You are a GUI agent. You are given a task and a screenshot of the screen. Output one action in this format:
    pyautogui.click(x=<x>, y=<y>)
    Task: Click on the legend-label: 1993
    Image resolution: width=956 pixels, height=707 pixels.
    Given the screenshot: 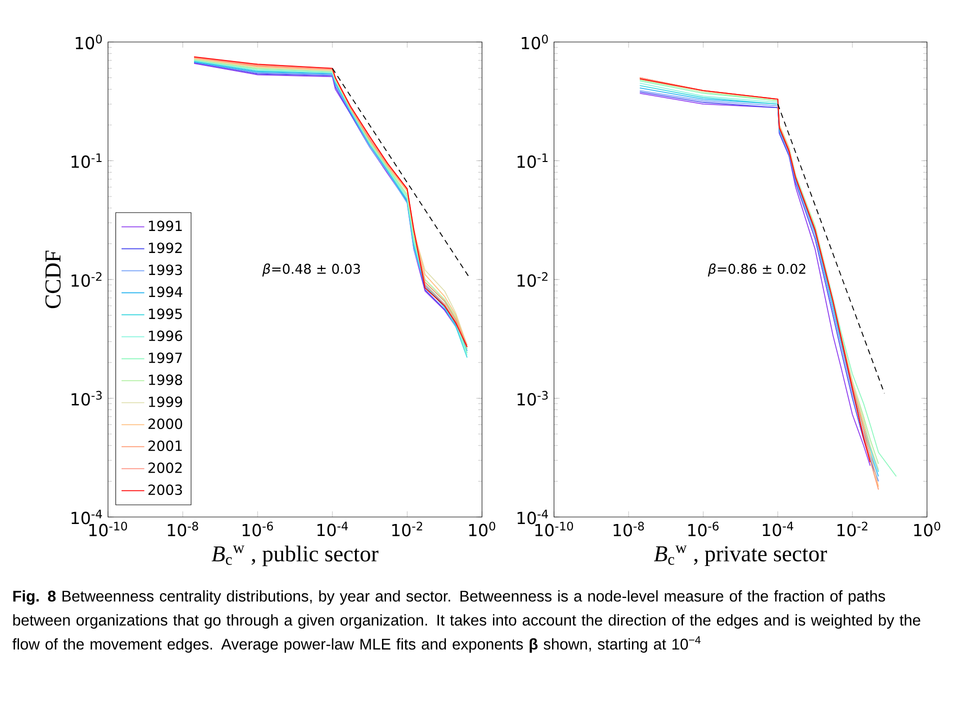 What is the action you would take?
    pyautogui.click(x=165, y=270)
    